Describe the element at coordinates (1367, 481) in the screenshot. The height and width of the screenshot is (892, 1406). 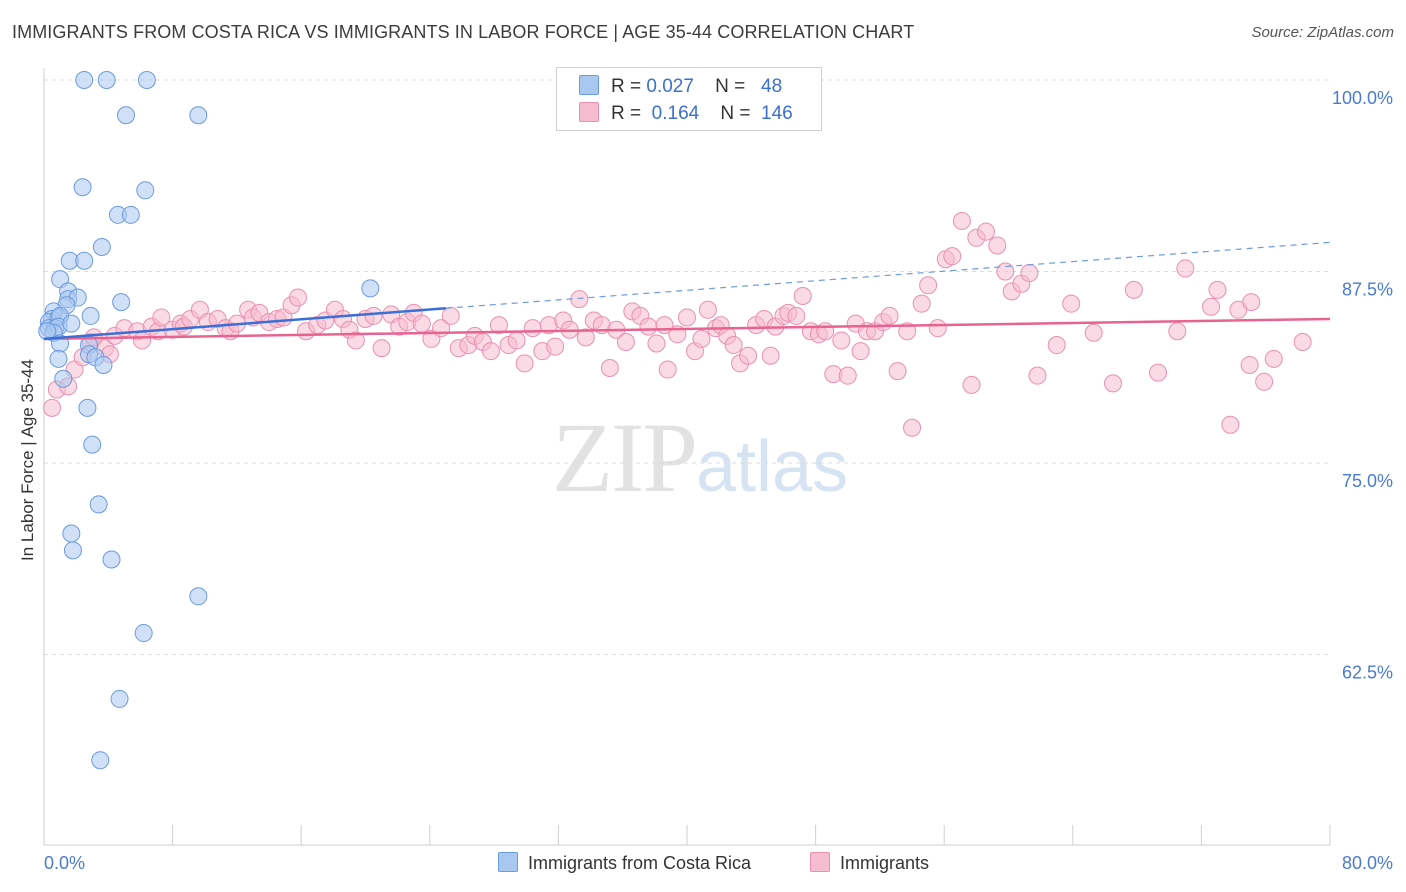
I see `y-tick-label: 75.0%` at that location.